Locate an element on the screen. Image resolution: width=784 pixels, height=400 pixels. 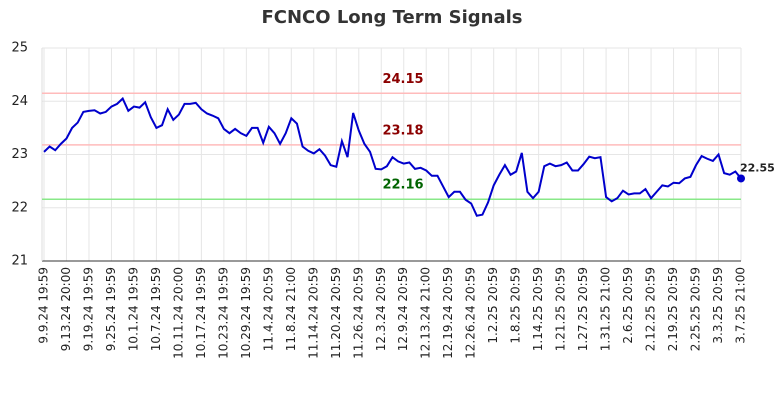
x-tick-label: 1.27.25 20:59 is located at coordinates (583, 309).